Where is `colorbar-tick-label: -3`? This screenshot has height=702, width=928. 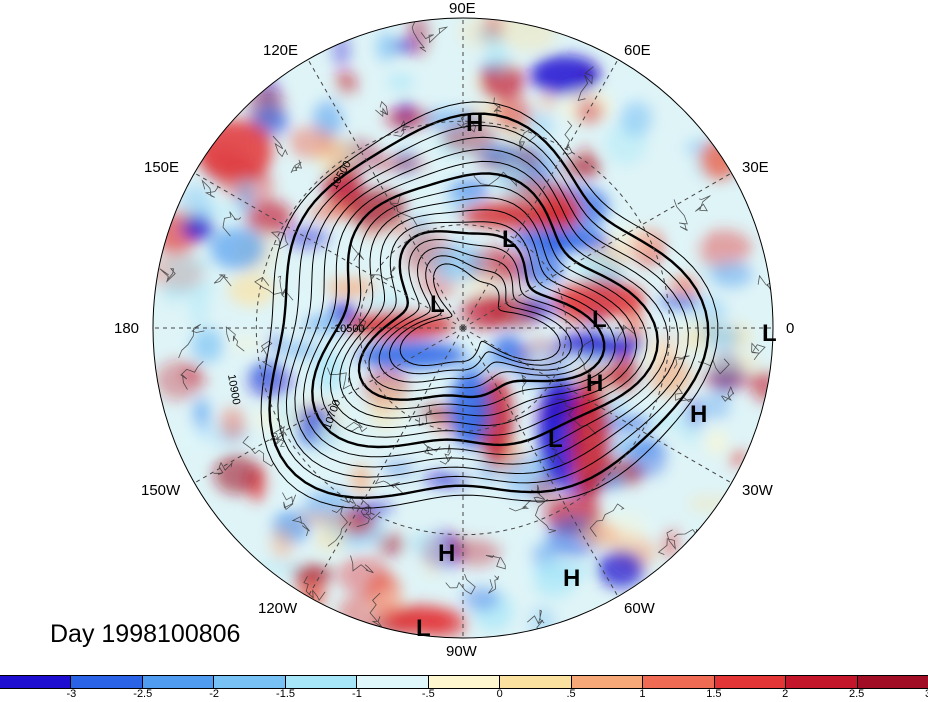
colorbar-tick-label: -3 is located at coordinates (71, 694).